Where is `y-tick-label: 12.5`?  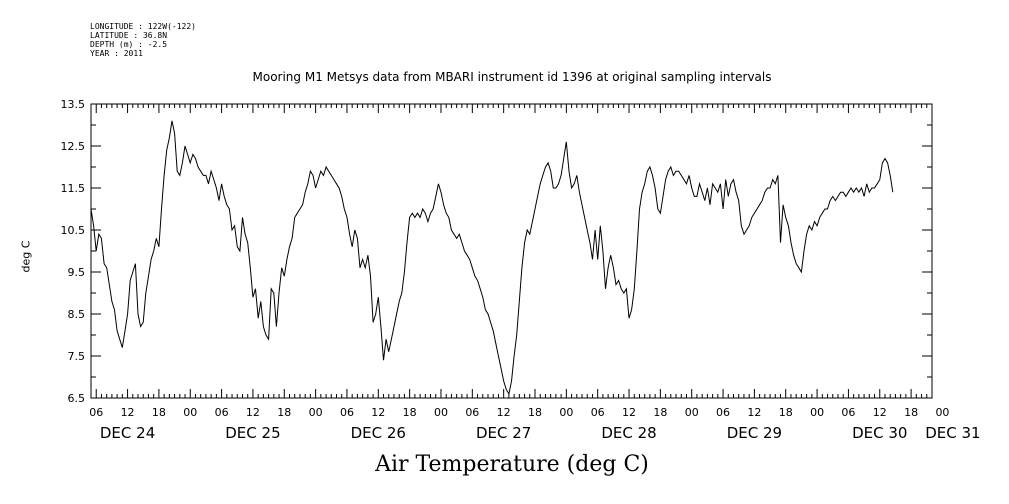
y-tick-label: 12.5 is located at coordinates (73, 146).